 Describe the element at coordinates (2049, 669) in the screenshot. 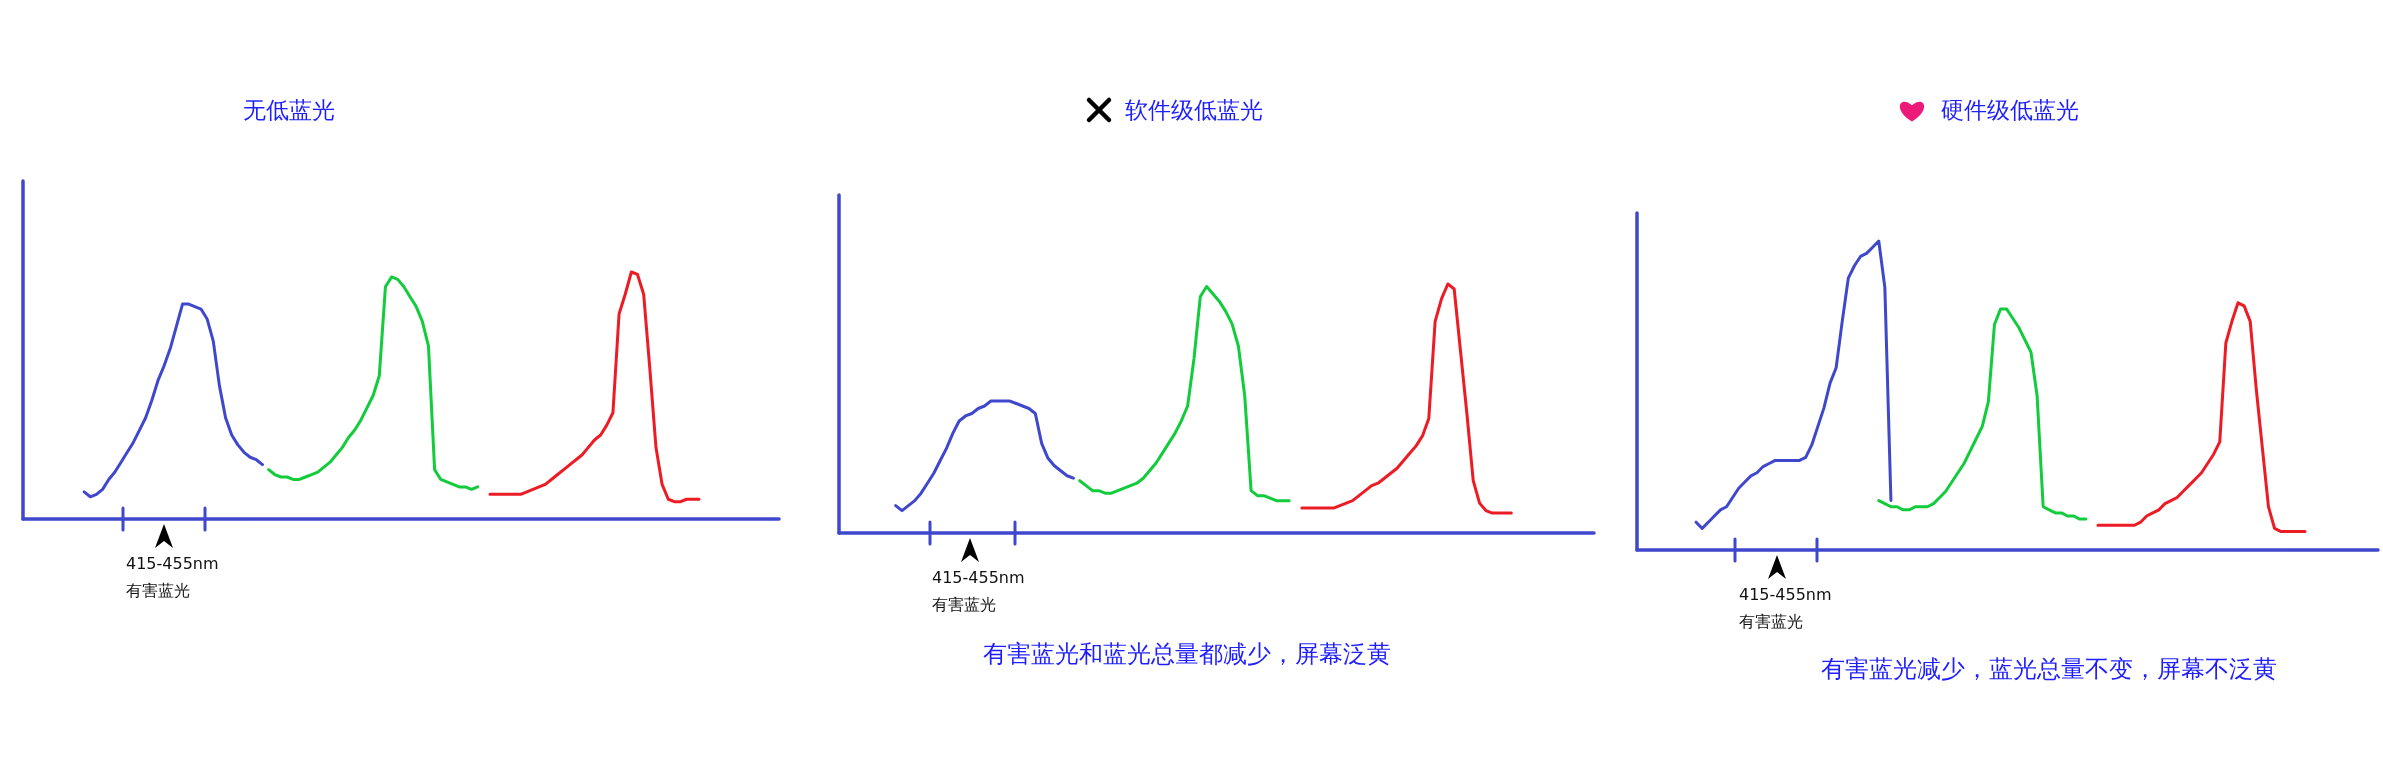

I see `caption: 有害蓝光减少，蓝光总量不变，屏幕不泛黄` at that location.